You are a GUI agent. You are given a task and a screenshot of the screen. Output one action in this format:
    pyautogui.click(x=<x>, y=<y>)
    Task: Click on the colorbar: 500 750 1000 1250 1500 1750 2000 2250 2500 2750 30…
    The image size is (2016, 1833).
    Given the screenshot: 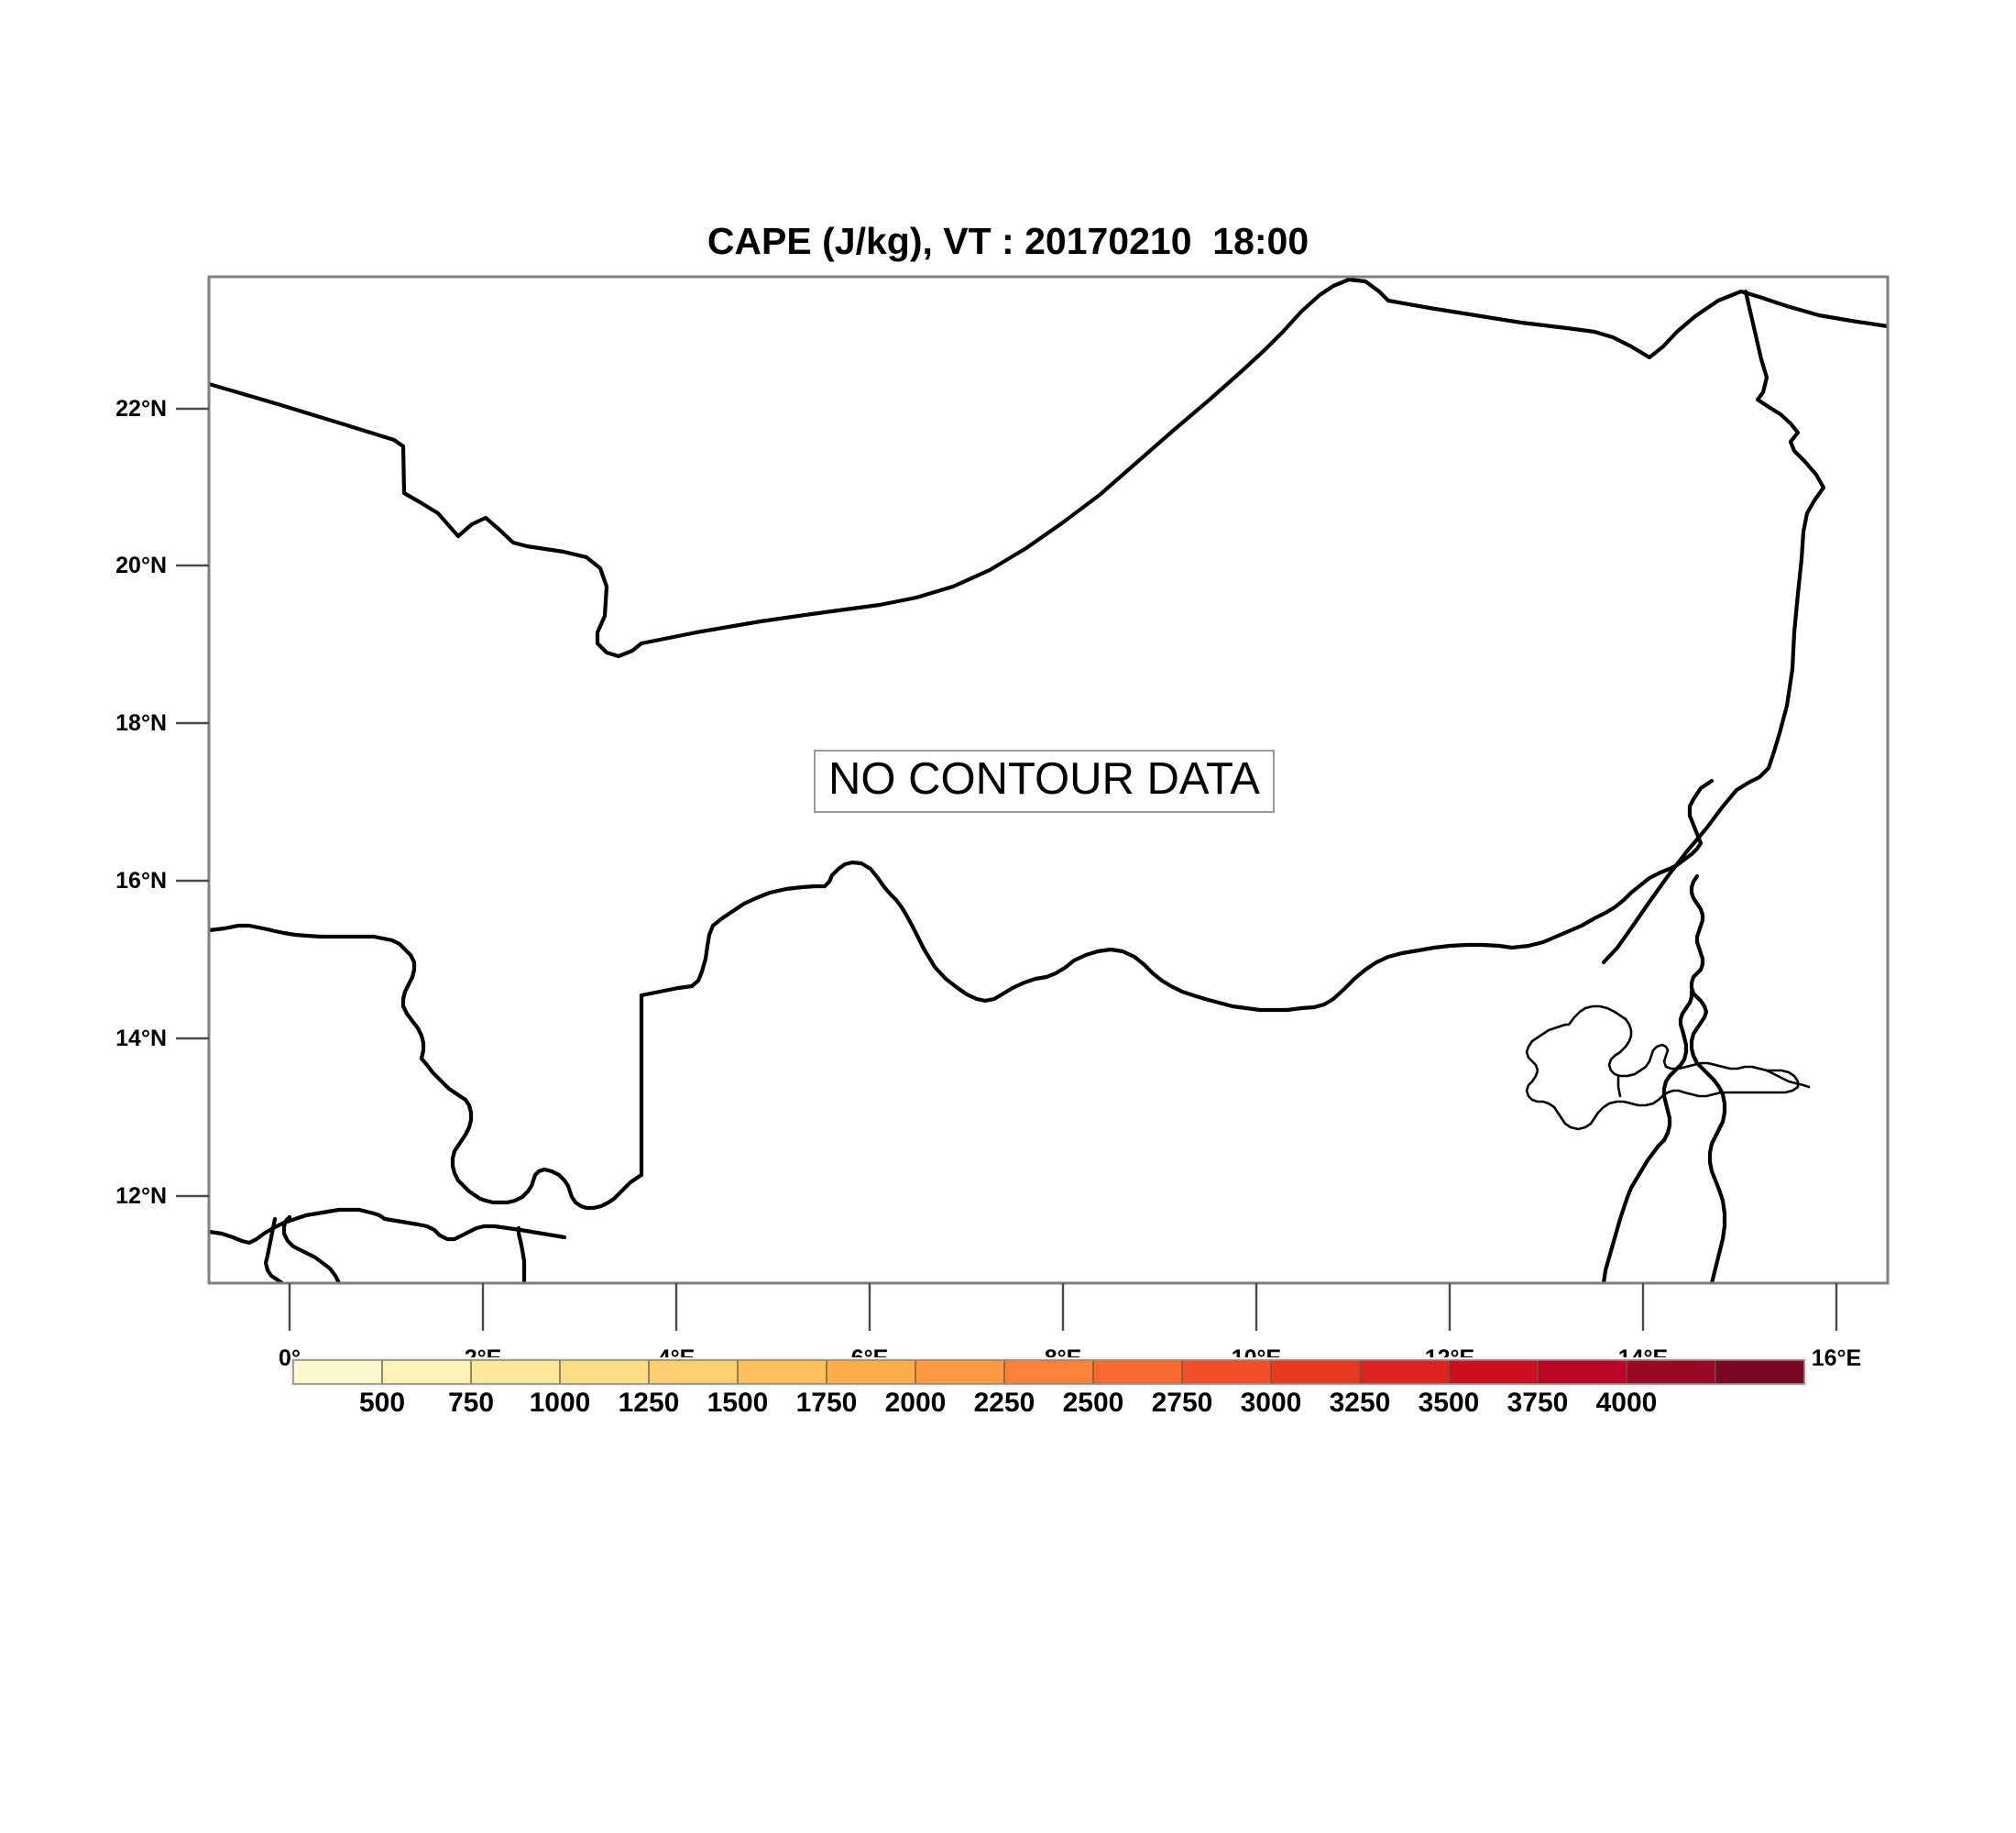 What is the action you would take?
    pyautogui.click(x=1048, y=1387)
    